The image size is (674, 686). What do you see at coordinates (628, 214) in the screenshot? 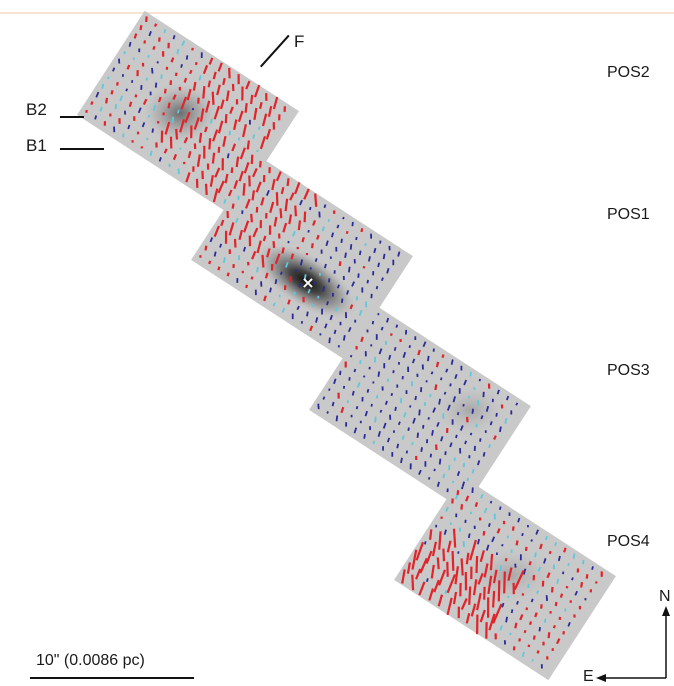
I see `pos1-label: POS1` at bounding box center [628, 214].